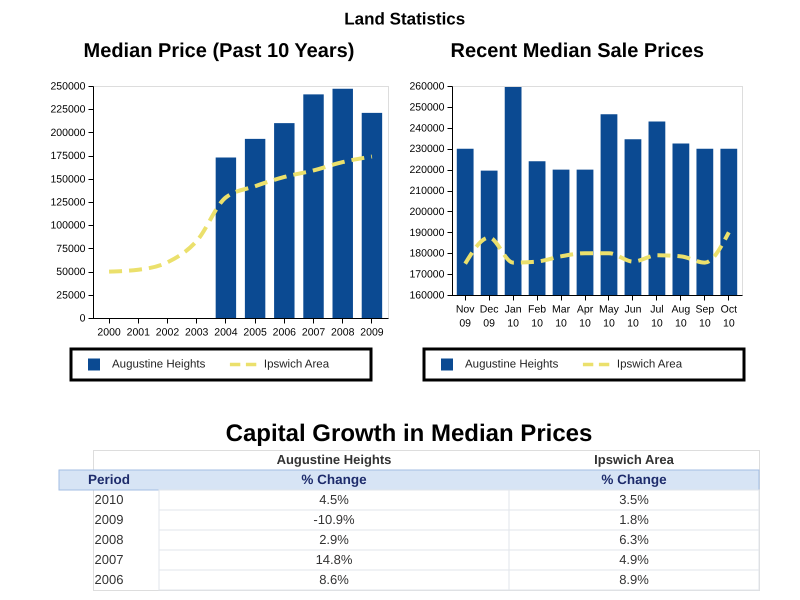  What do you see at coordinates (427, 254) in the screenshot?
I see `y-tick-label: 180000` at bounding box center [427, 254].